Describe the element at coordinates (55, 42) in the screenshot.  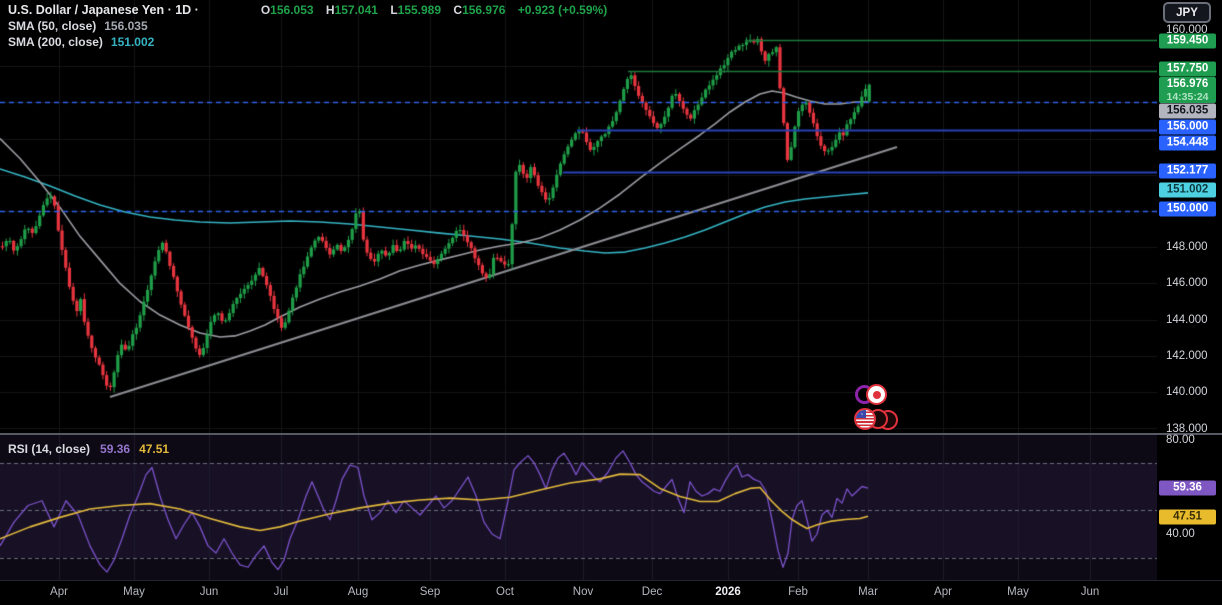
I see `sma200-label: SMA (200, close)` at that location.